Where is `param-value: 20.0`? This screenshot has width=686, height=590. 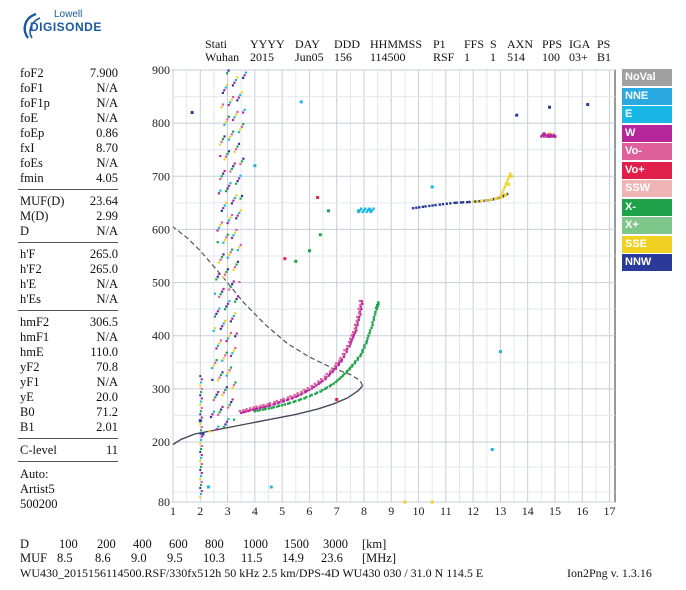
param-value: 20.0 is located at coordinates (107, 397).